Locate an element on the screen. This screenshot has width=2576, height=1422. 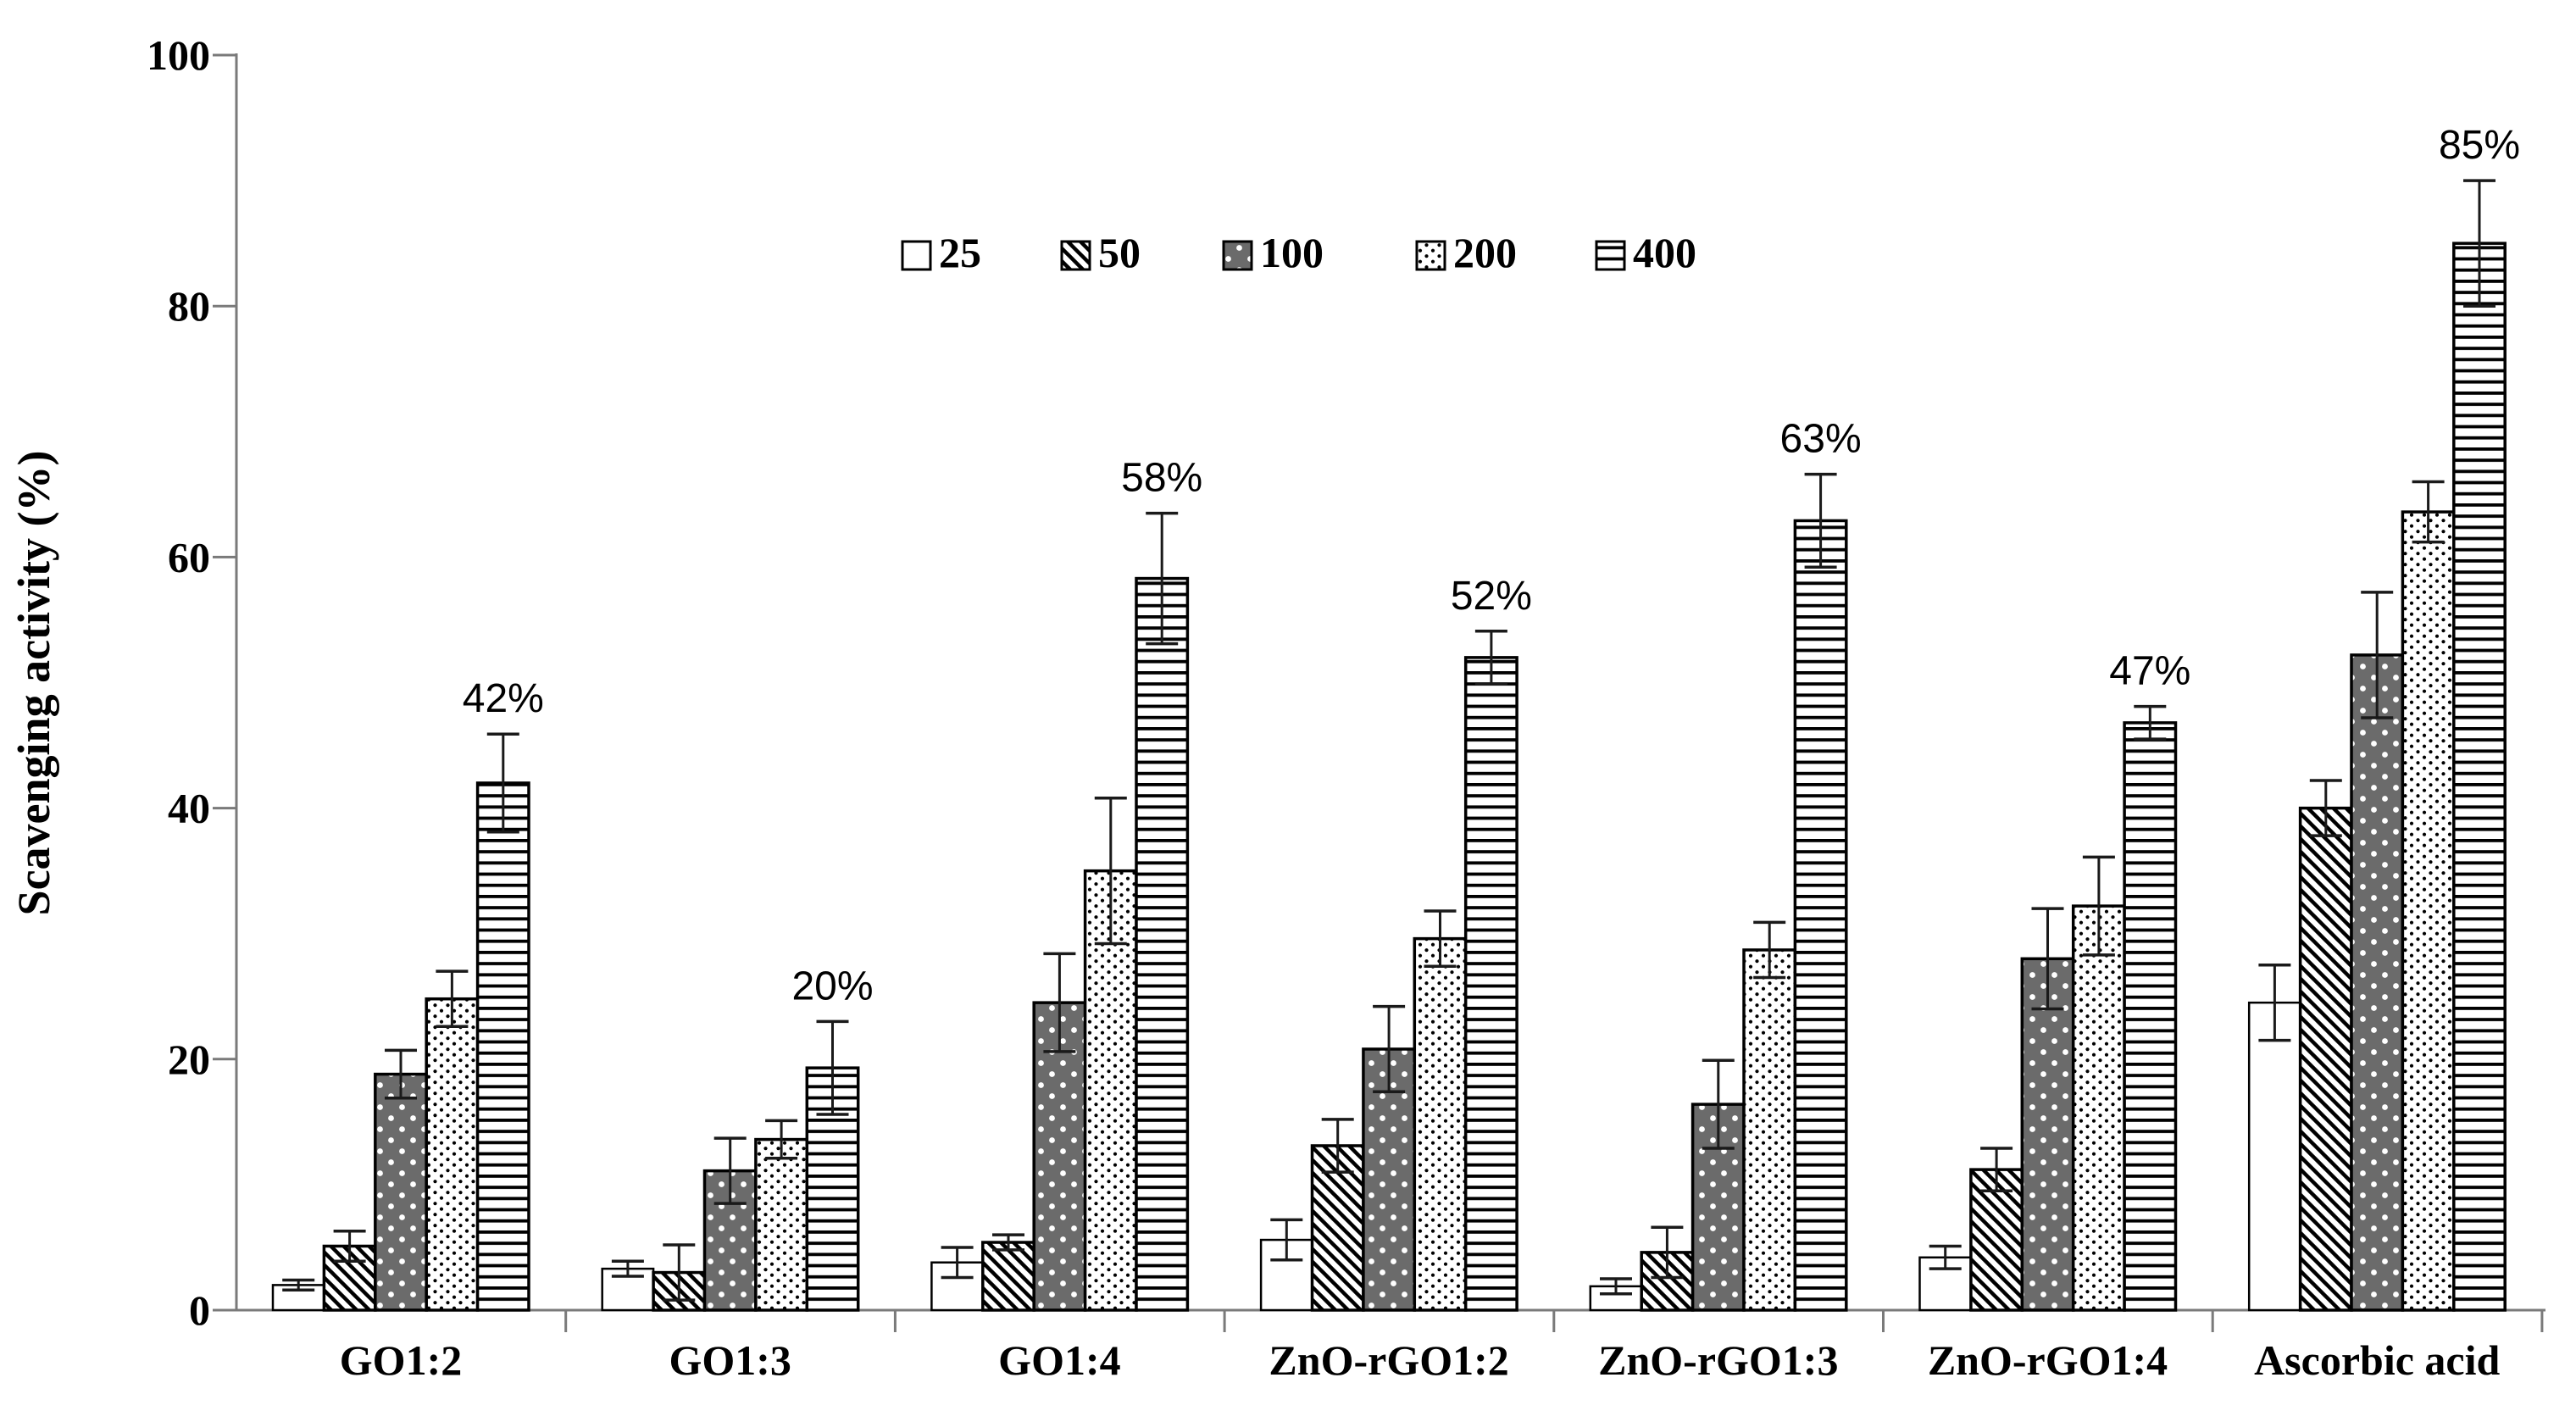
bar-value-annotation: 63% is located at coordinates (1821, 439).